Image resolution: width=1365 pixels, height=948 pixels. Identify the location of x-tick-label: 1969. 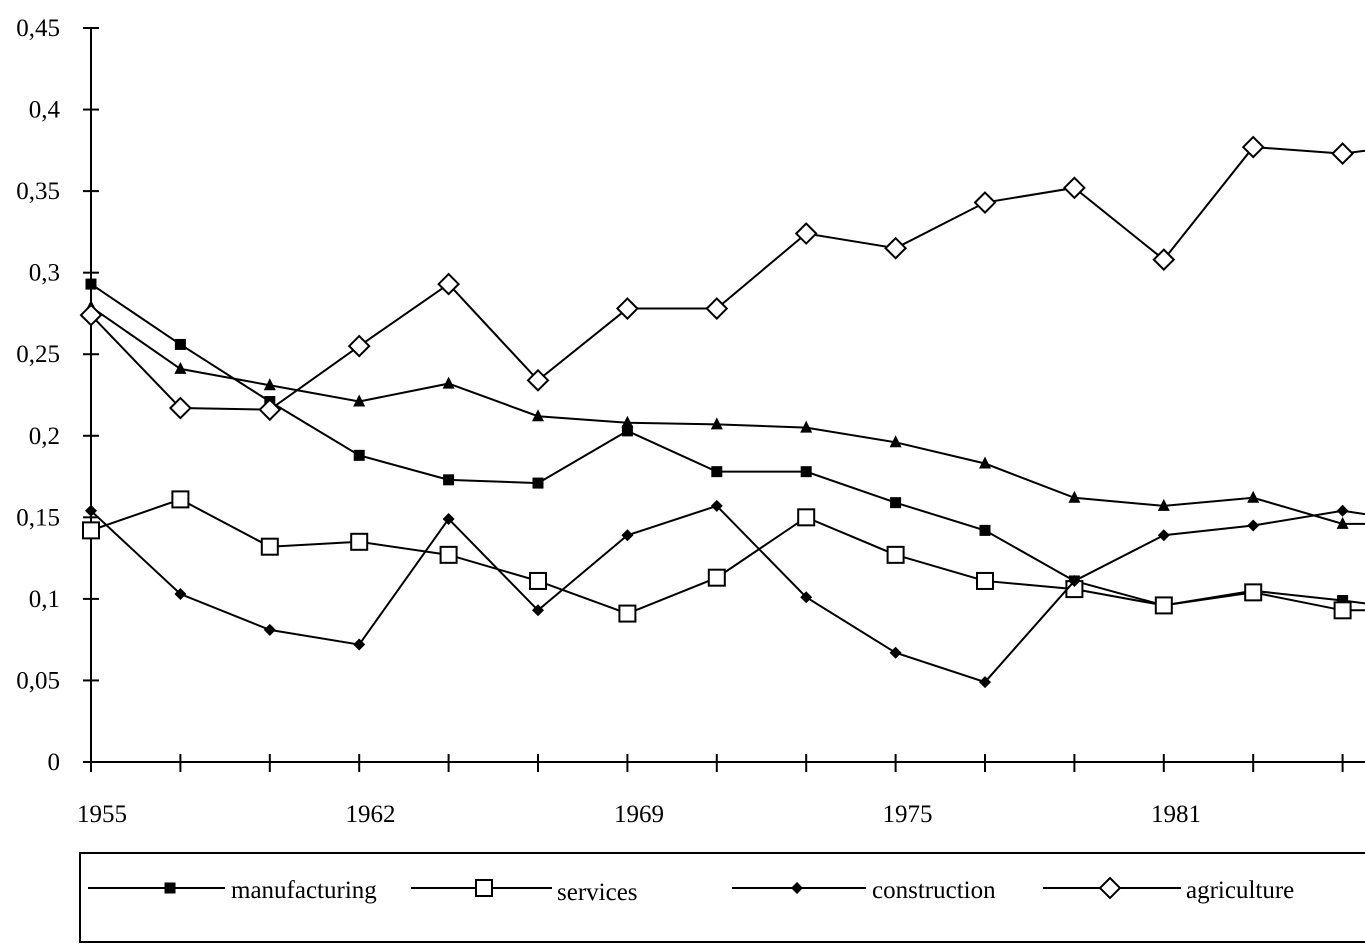
(639, 814).